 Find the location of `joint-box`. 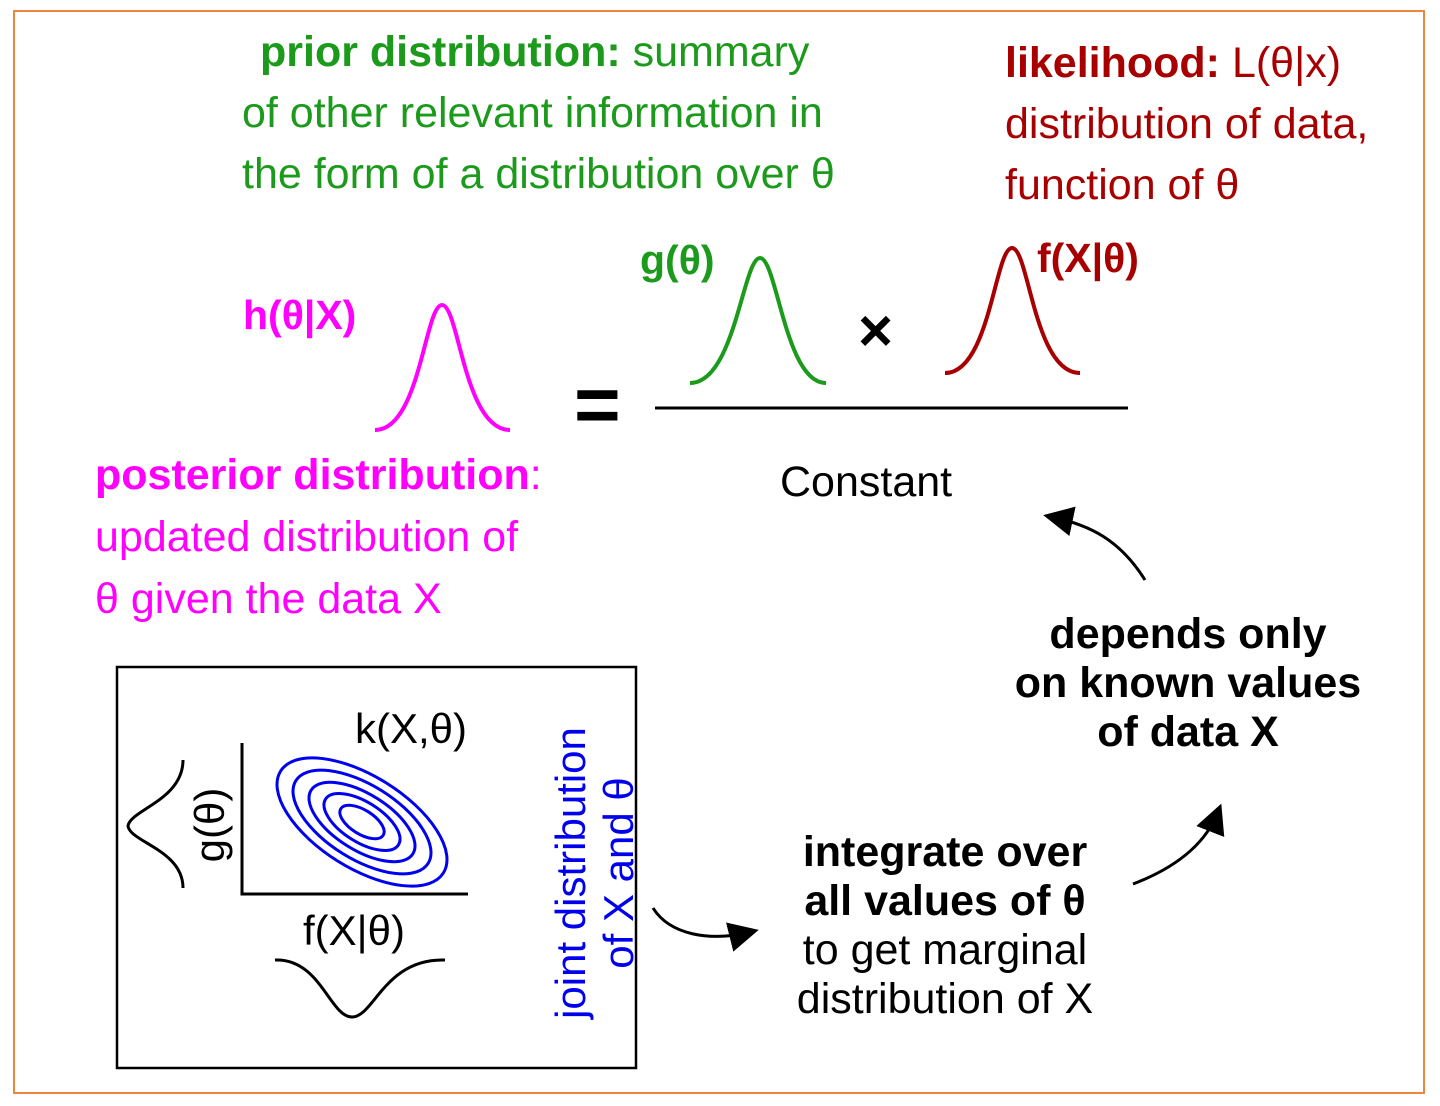

joint-box is located at coordinates (376, 867).